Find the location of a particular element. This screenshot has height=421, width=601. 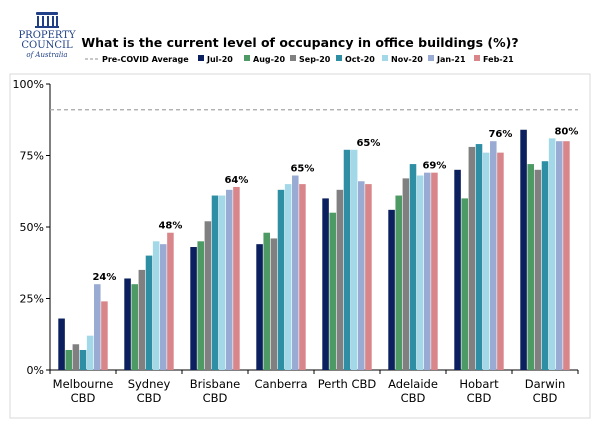

legend-item-reference: Pre-COVID Average is located at coordinates (137, 59).